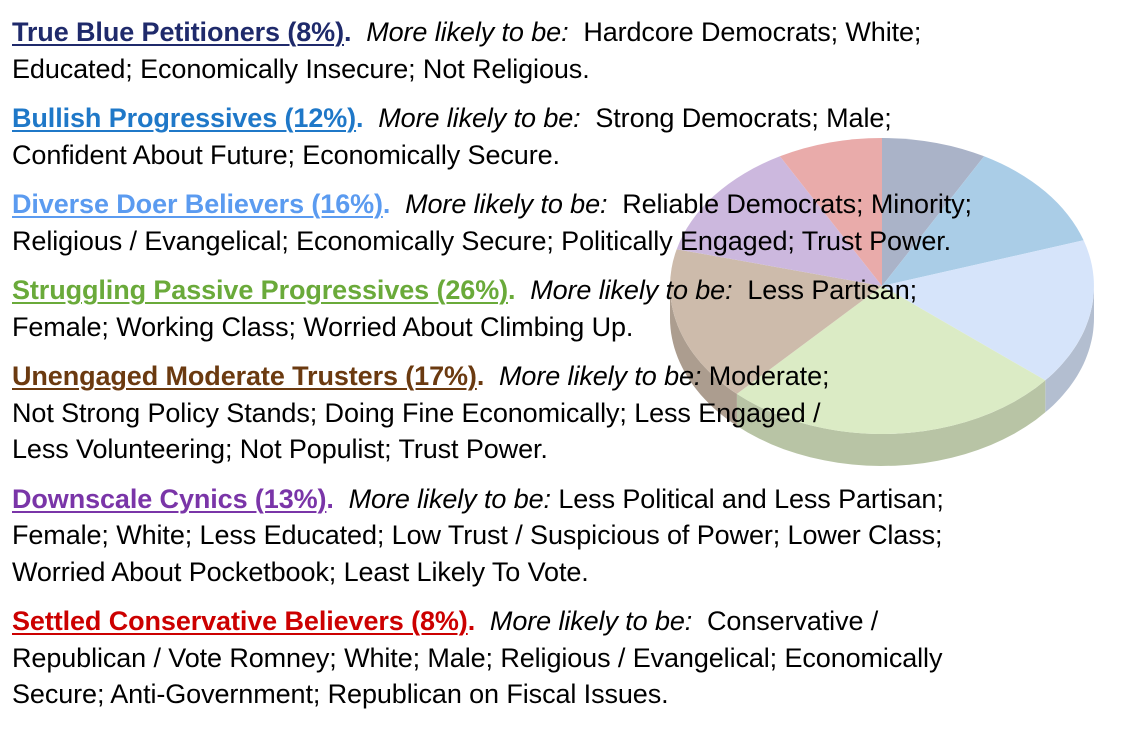 The width and height of the screenshot is (1140, 734). Describe the element at coordinates (169, 498) in the screenshot. I see `segment-name: Downscale Cynics (13%)` at that location.